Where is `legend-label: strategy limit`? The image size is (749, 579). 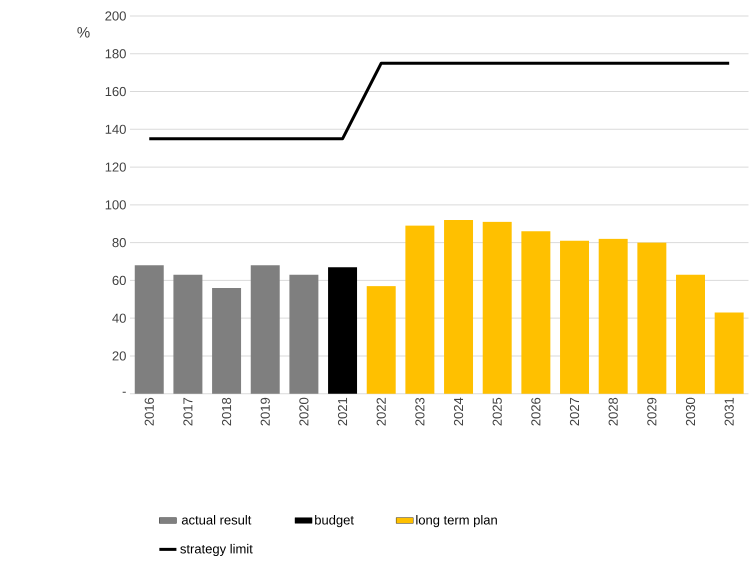
legend-label: strategy limit is located at coordinates (216, 550).